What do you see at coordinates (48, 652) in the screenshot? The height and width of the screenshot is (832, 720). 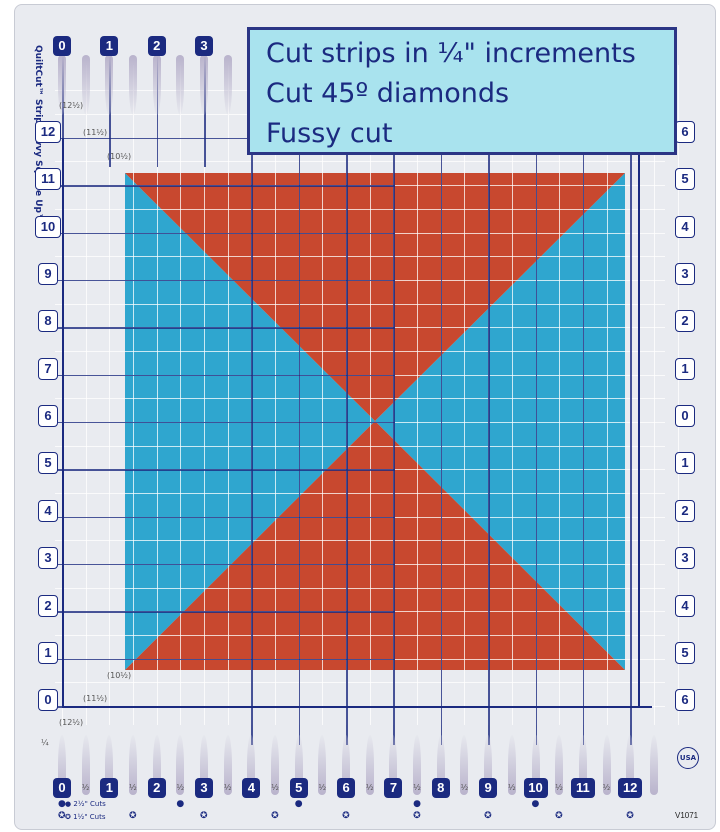 I see `left-number: 1` at bounding box center [48, 652].